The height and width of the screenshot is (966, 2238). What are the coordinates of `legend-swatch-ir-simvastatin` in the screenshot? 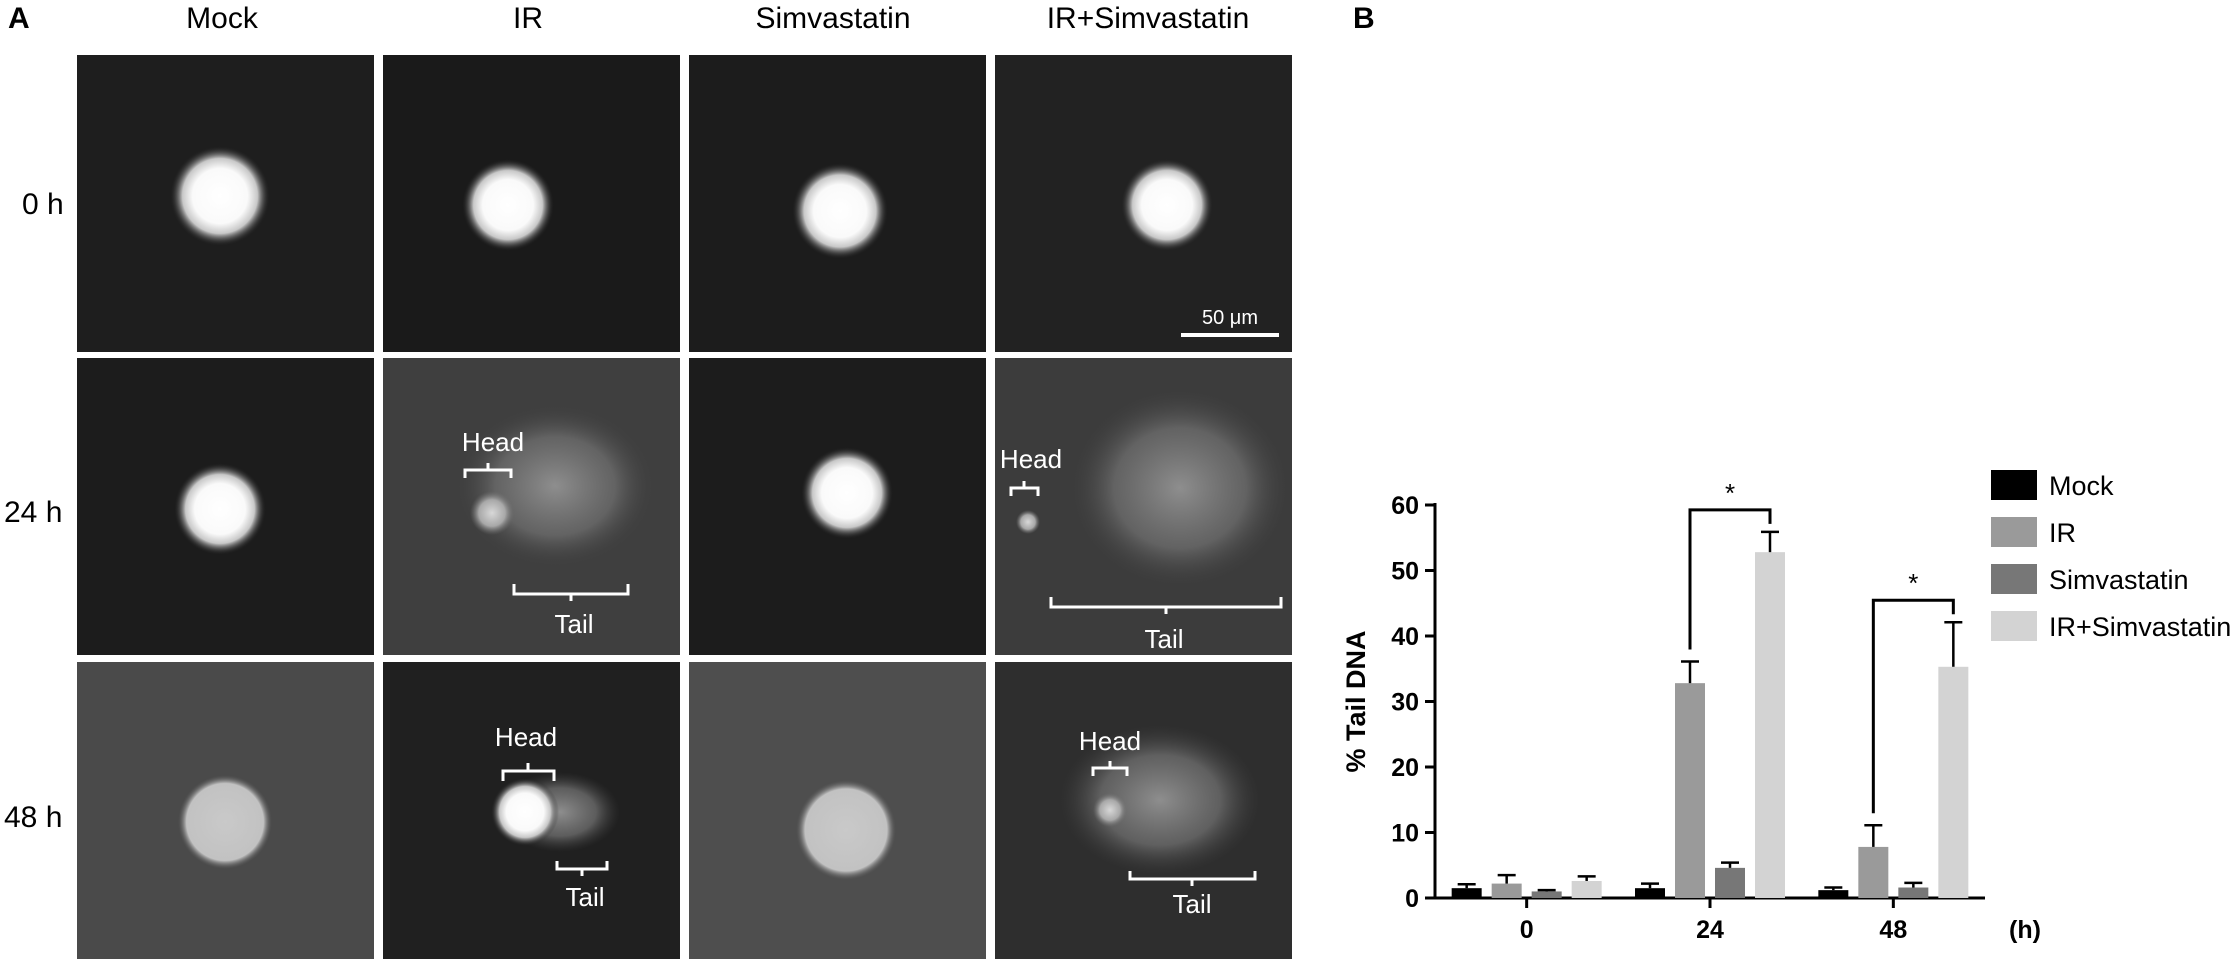 It's located at (2014, 626).